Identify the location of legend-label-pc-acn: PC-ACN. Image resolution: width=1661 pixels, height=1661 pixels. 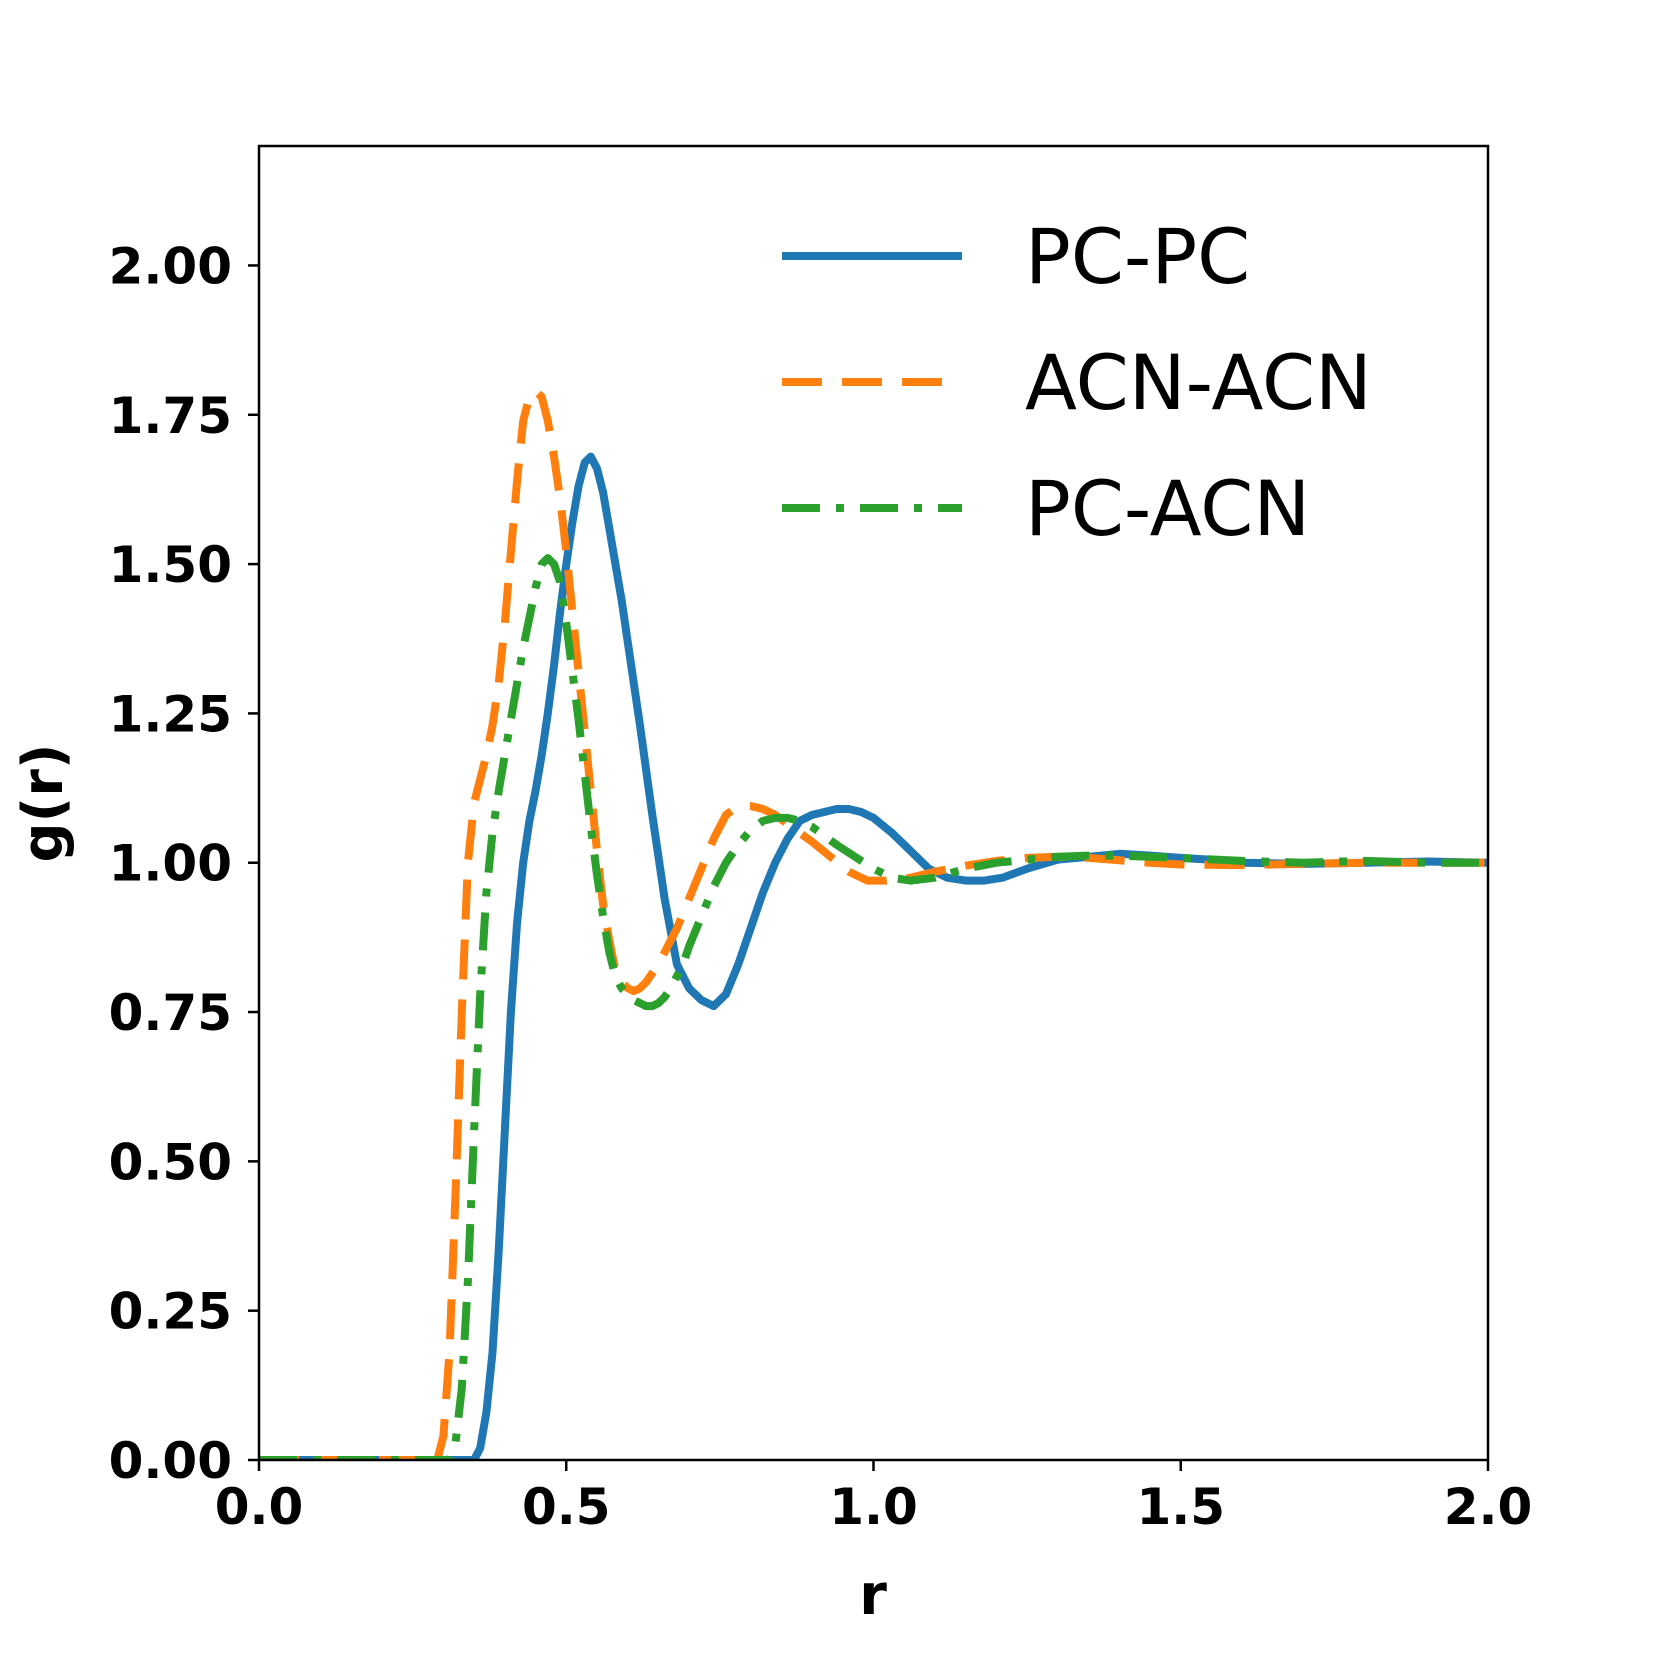
(1167, 508).